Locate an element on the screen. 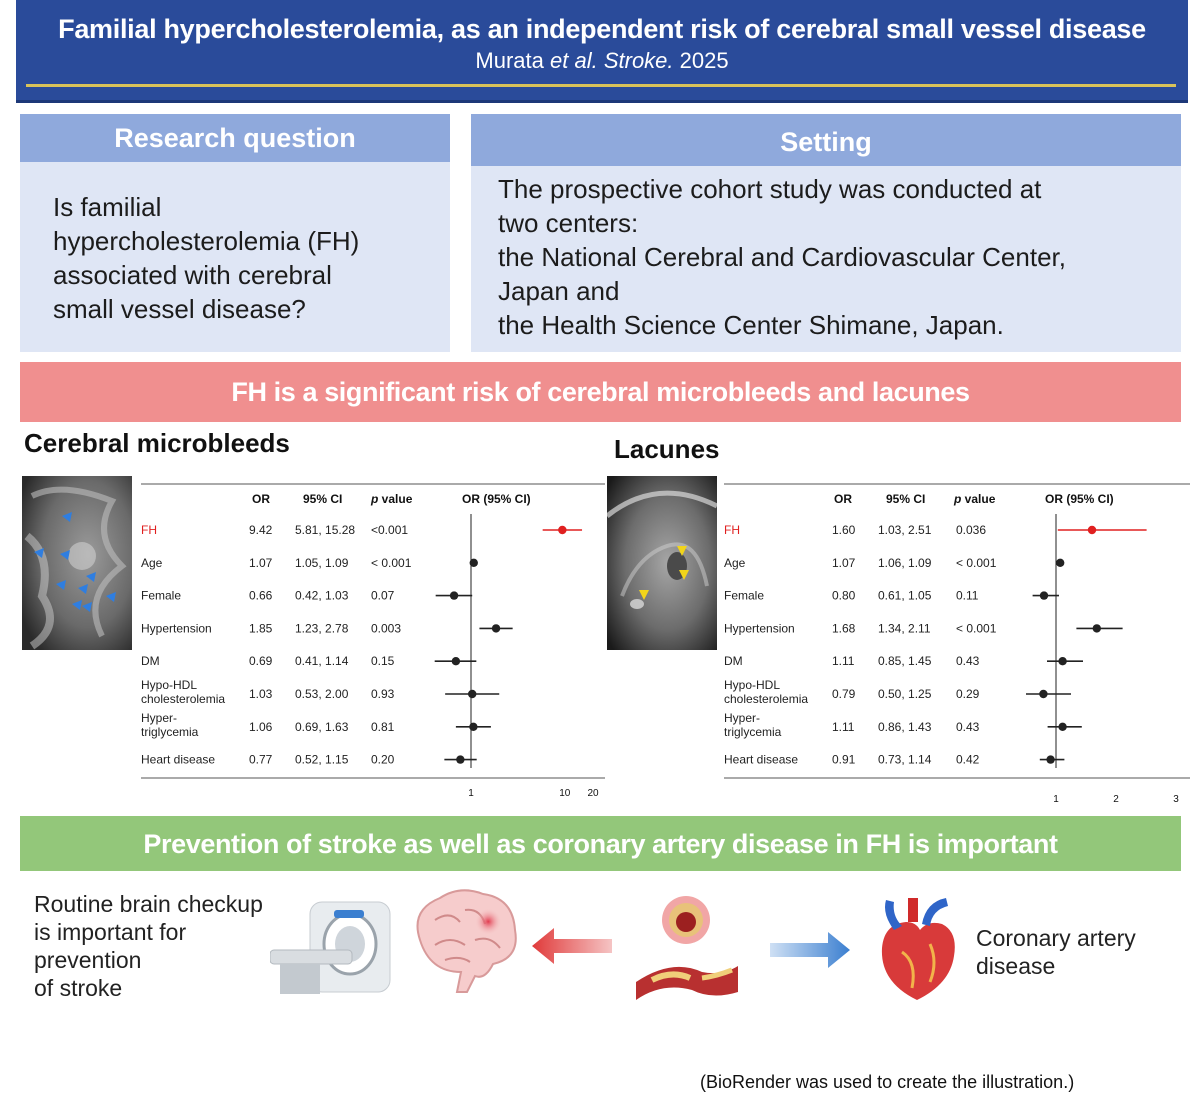 Image resolution: width=1200 pixels, height=1101 pixels. brain-icon is located at coordinates (466, 941).